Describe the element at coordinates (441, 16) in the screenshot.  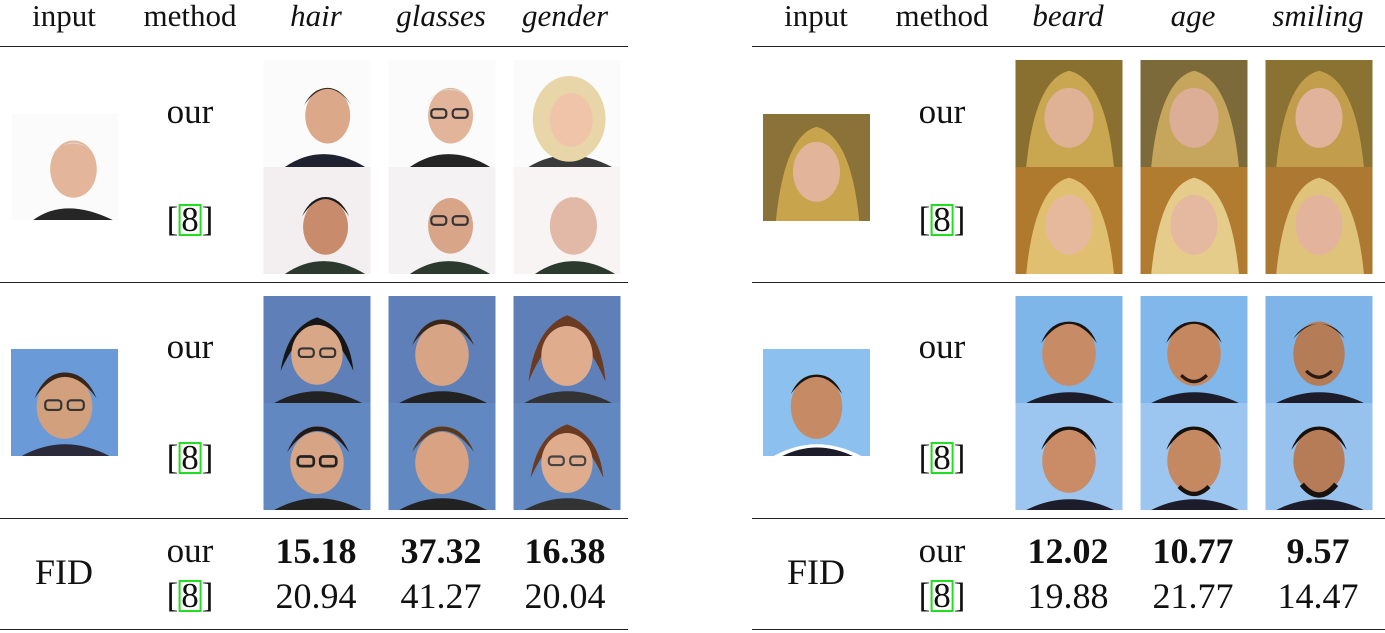
I see `header-attr-glasses: glasses` at that location.